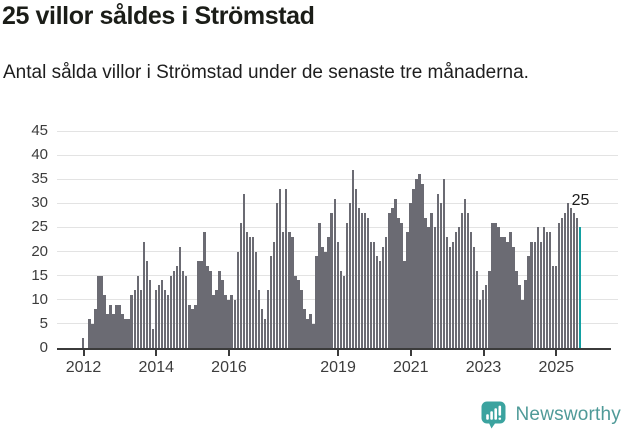 The height and width of the screenshot is (439, 631). I want to click on x-axis-tick-label: 2025, so click(556, 367).